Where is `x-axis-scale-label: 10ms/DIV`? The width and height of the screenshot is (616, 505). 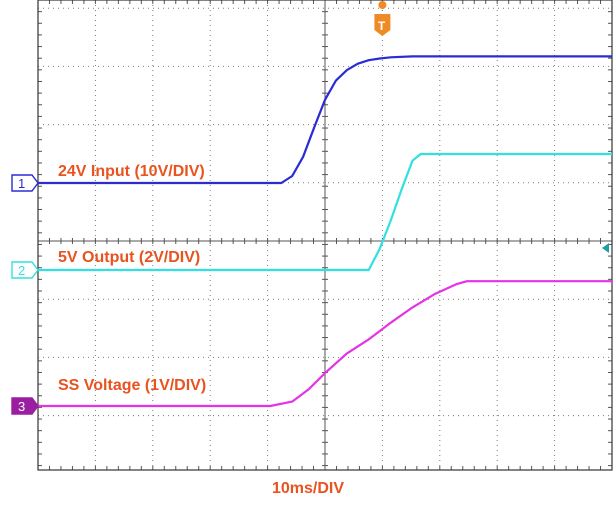 x-axis-scale-label: 10ms/DIV is located at coordinates (308, 488).